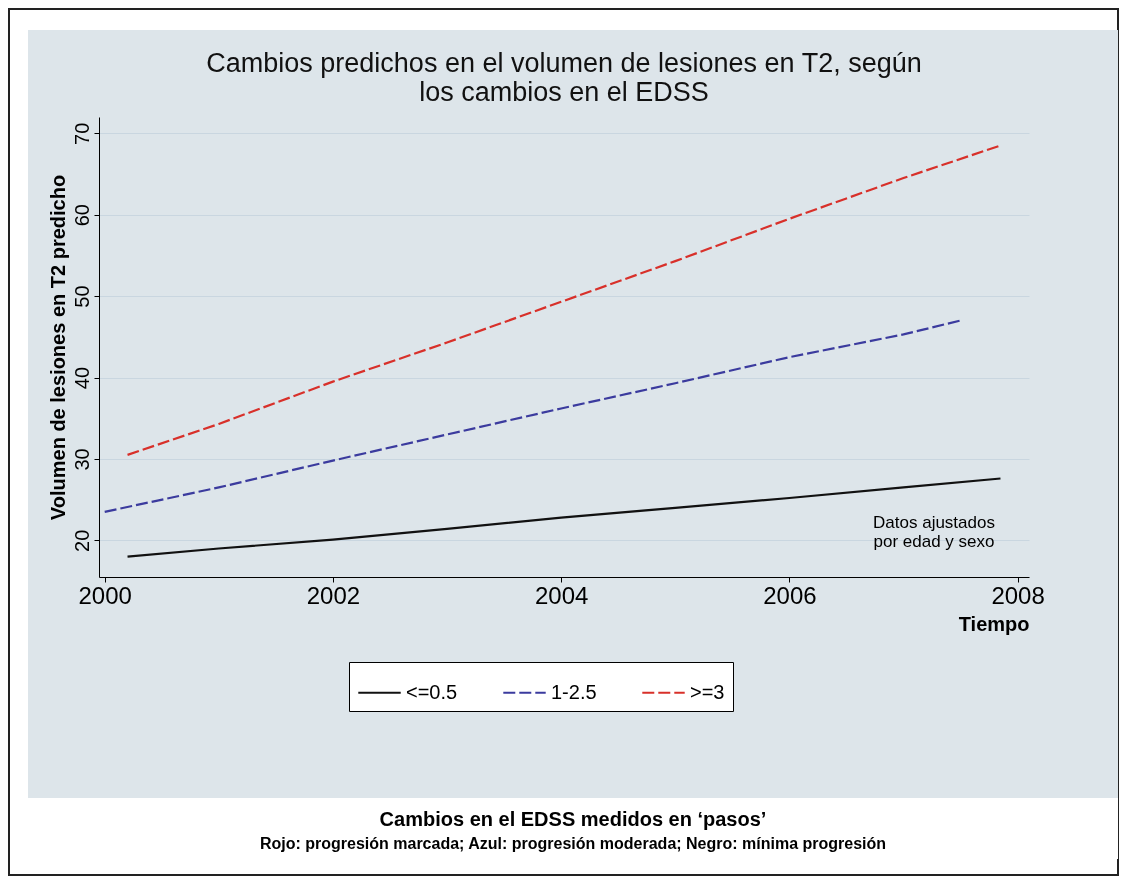  Describe the element at coordinates (561, 595) in the screenshot. I see `x-tick-label: 2004` at that location.